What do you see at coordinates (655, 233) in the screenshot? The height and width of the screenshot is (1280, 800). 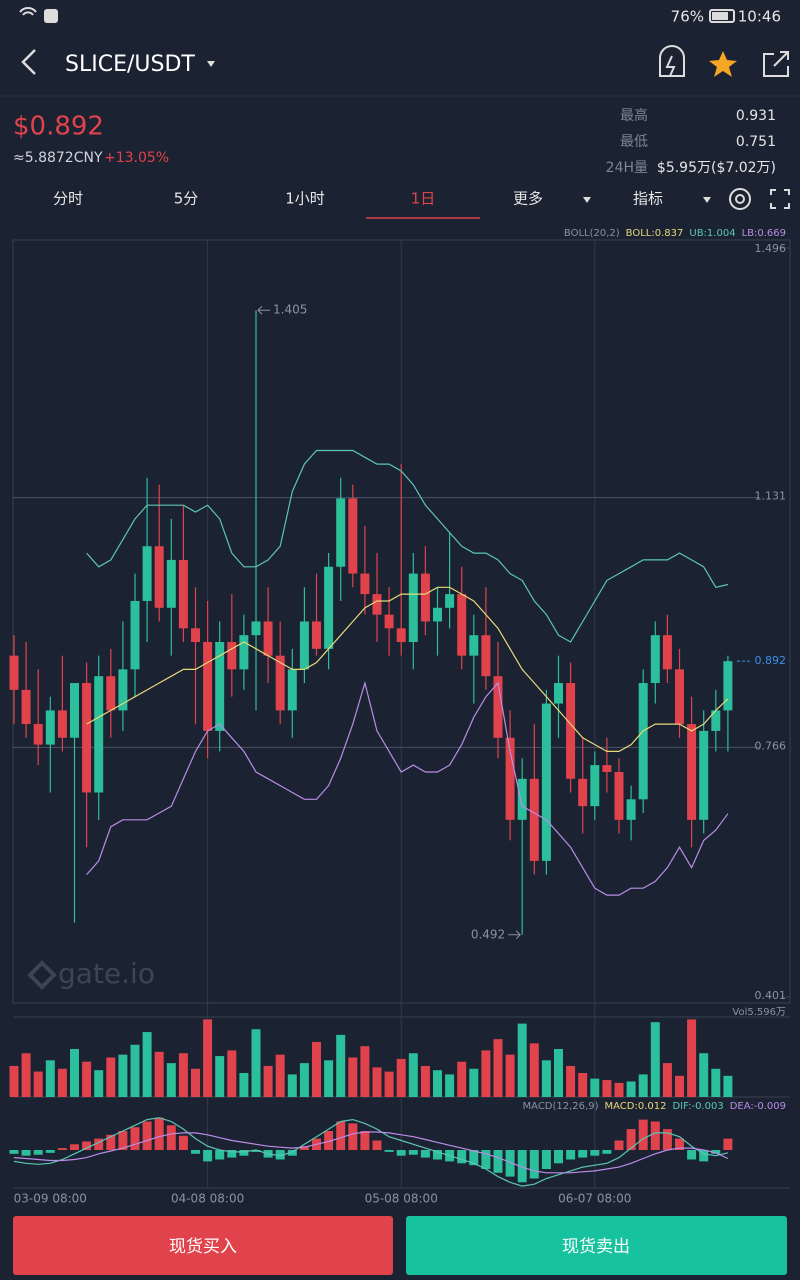 I see `legend-entry: BOLL:0.837` at bounding box center [655, 233].